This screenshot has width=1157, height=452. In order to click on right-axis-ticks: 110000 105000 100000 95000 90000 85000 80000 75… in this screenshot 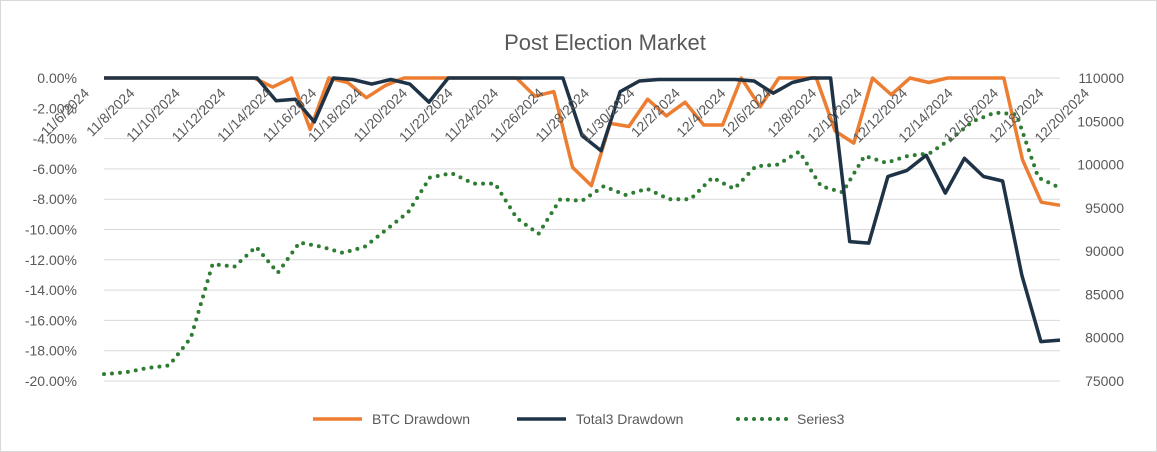, I will do `click(1100, 229)`.